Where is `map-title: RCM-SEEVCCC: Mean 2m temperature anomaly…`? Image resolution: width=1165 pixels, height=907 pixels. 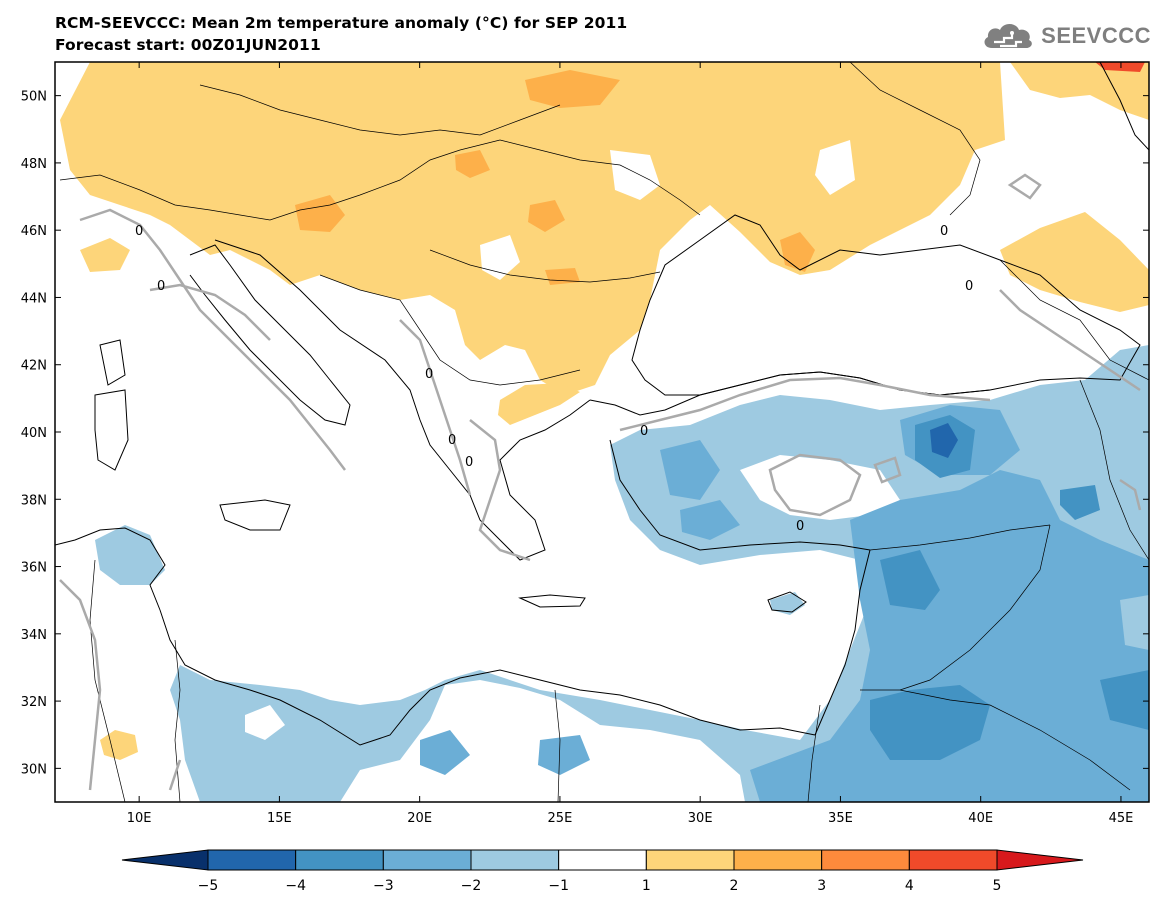
map-title: RCM-SEEVCCC: Mean 2m temperature anomaly… is located at coordinates (341, 23).